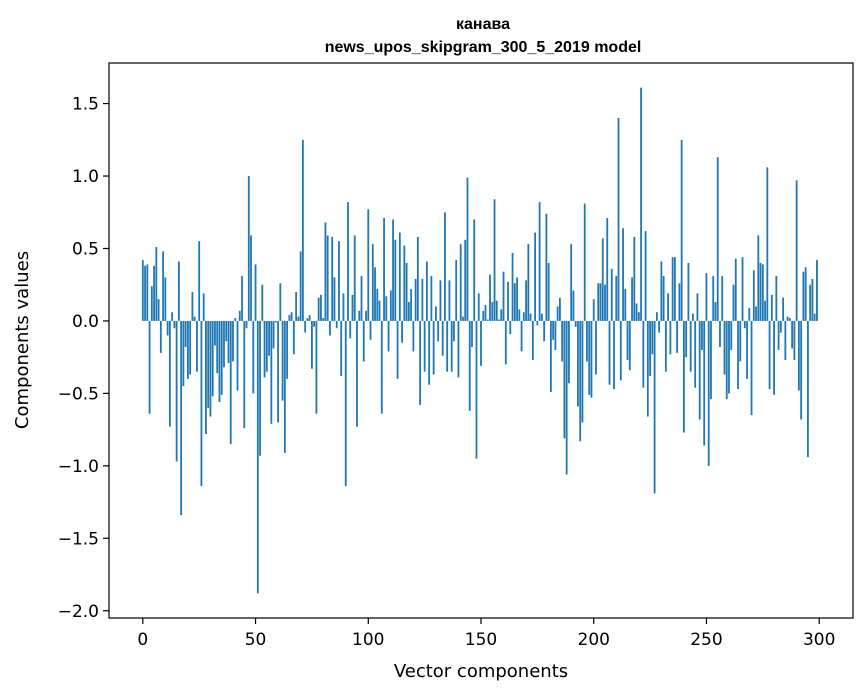 The image size is (867, 696). What do you see at coordinates (85, 105) in the screenshot?
I see `y-tick-label: 1.5` at bounding box center [85, 105].